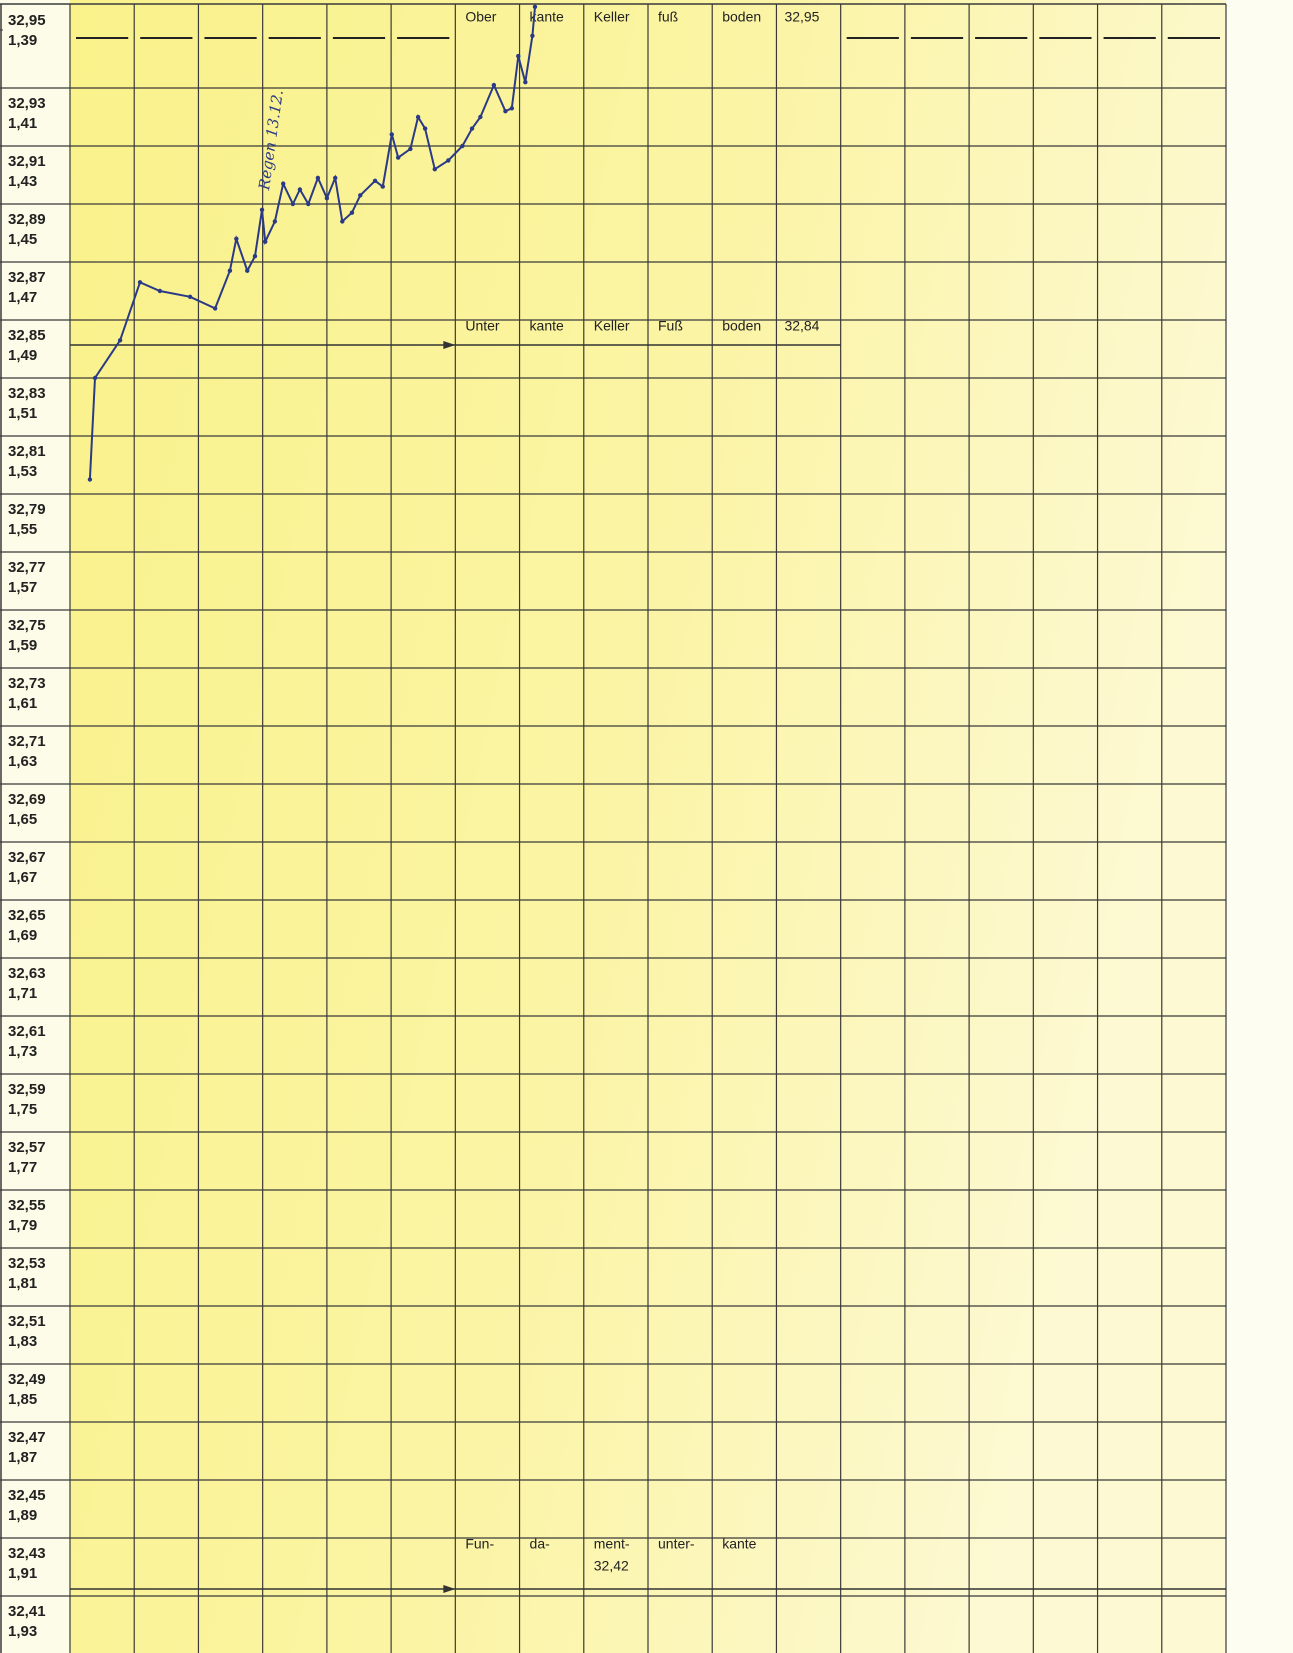  Describe the element at coordinates (27, 219) in the screenshot. I see `y-tick-label: 32,89` at that location.